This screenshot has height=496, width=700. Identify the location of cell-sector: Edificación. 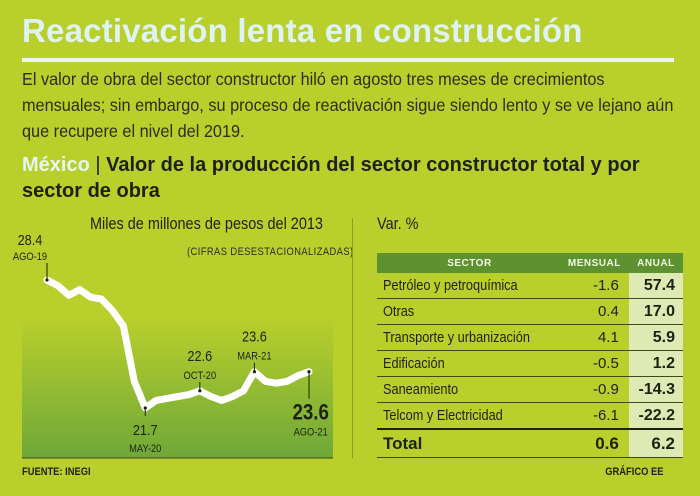
(469, 363).